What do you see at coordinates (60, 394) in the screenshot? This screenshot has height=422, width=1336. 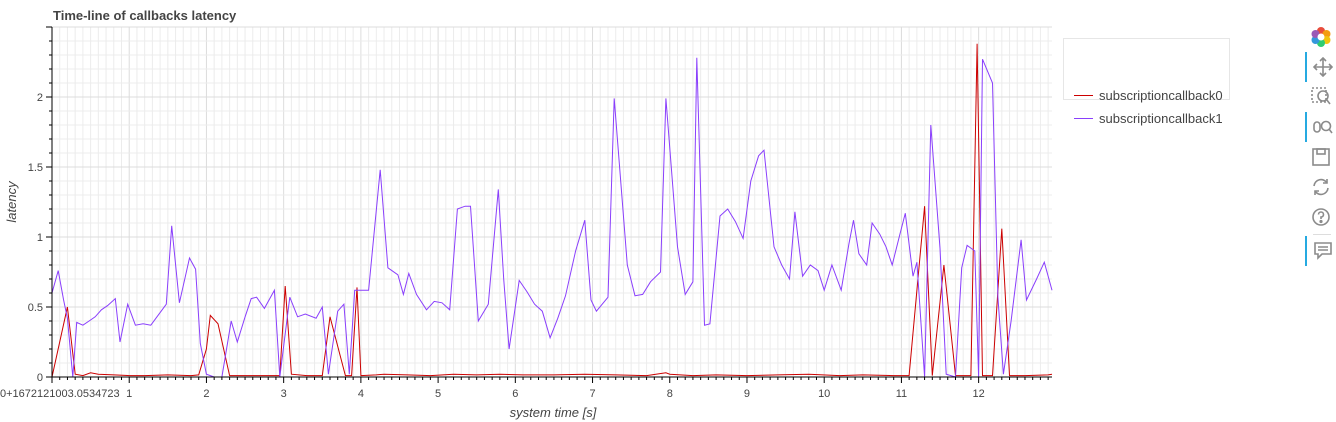 I see `x-tick-label: 0+1672121003.0534723` at bounding box center [60, 394].